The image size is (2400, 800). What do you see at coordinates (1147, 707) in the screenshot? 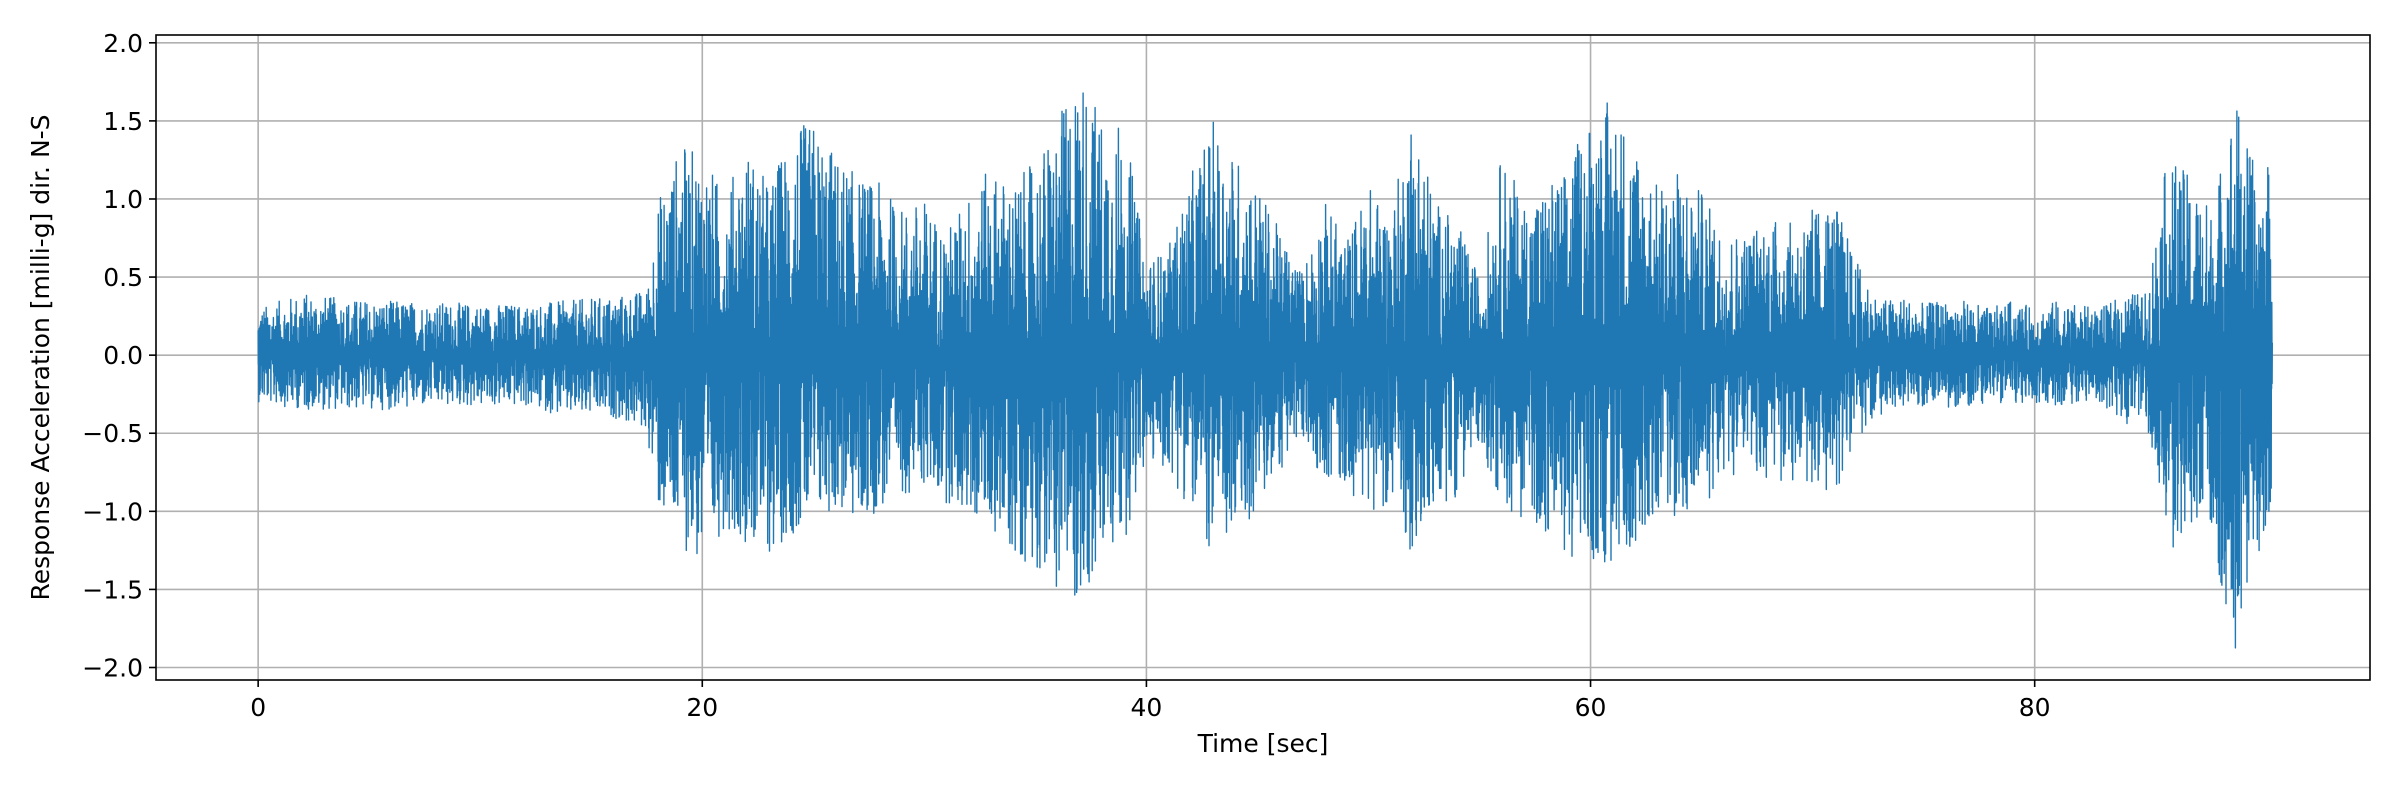
I see `x-tick-label: 40` at bounding box center [1147, 707].